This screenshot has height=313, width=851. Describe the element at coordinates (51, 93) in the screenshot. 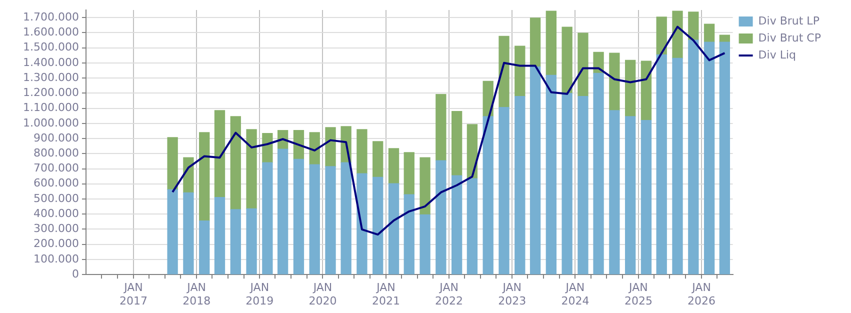

I see `y-tick-label: 1.200.000` at that location.